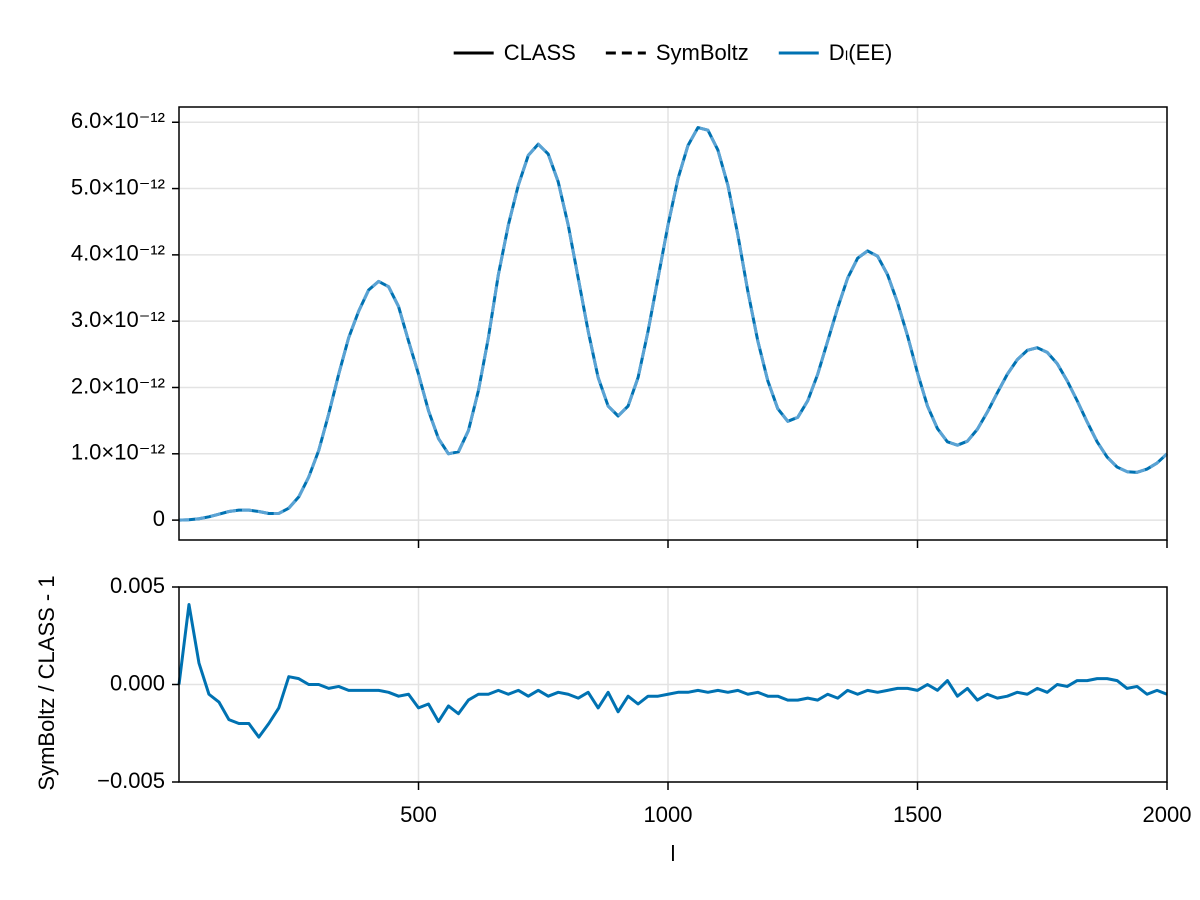 This screenshot has height=900, width=1200. What do you see at coordinates (137, 585) in the screenshot?
I see `y-tick-label: 0.005` at bounding box center [137, 585].